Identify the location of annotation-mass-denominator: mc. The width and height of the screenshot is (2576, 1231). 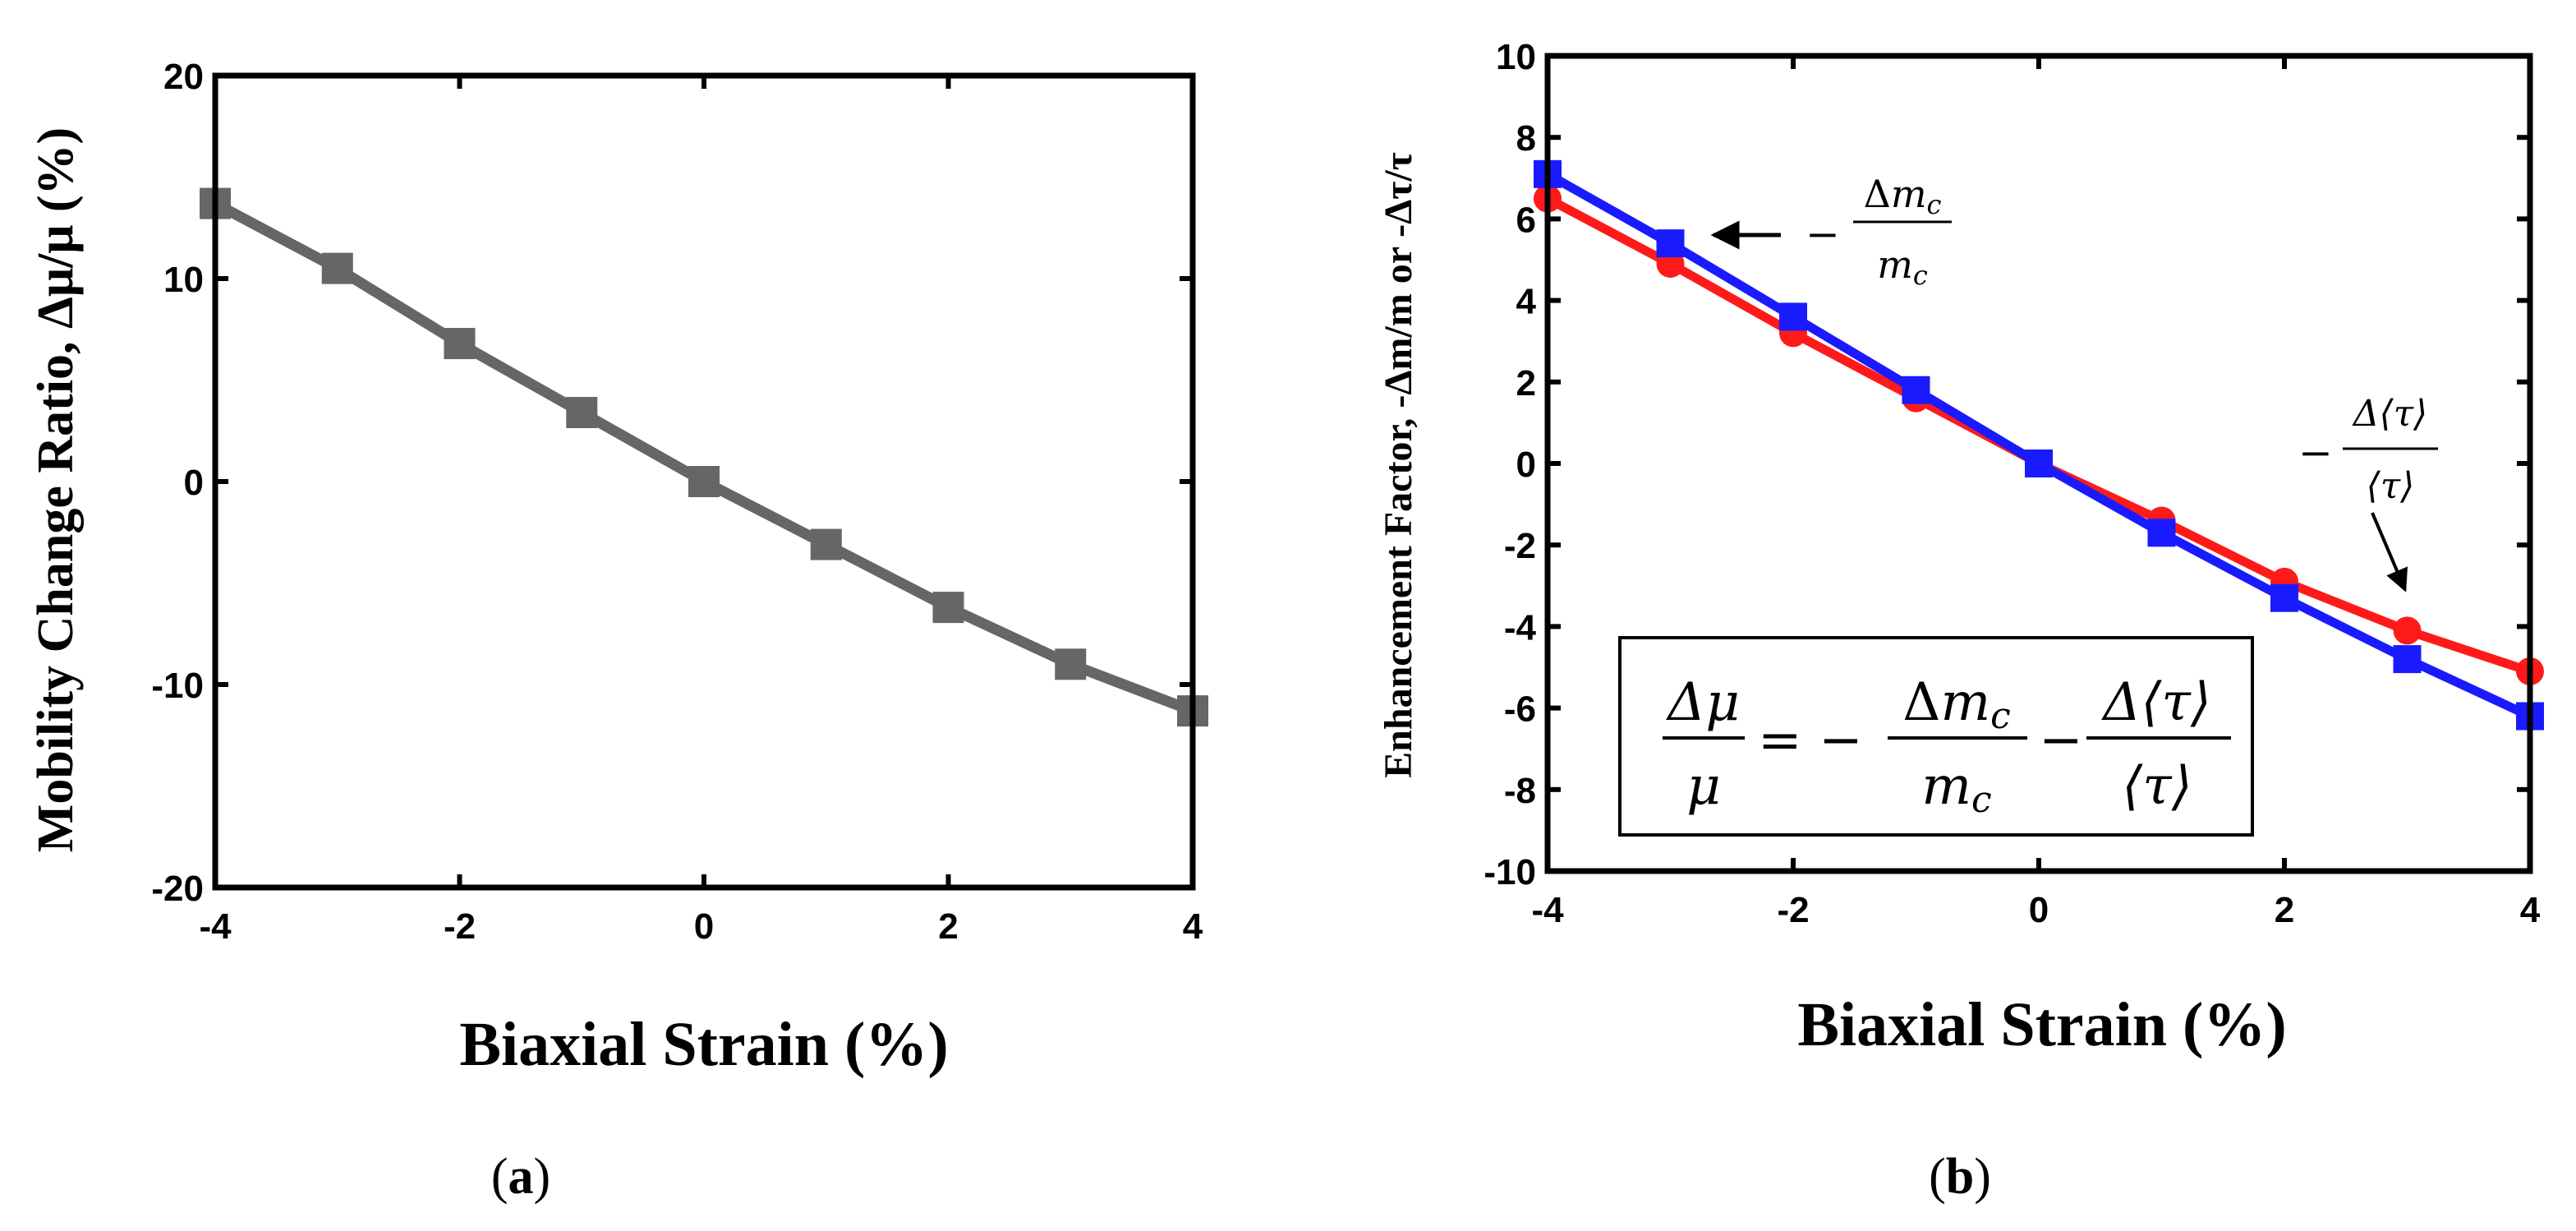
(1903, 266).